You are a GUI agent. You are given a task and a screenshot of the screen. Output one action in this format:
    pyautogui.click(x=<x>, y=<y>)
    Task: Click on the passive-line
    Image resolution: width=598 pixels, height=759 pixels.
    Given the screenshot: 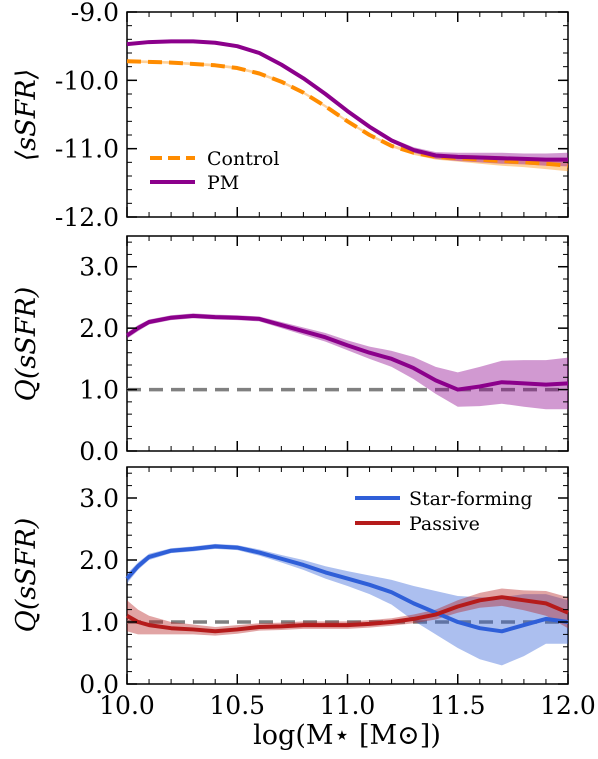 What is the action you would take?
    pyautogui.click(x=347, y=614)
    